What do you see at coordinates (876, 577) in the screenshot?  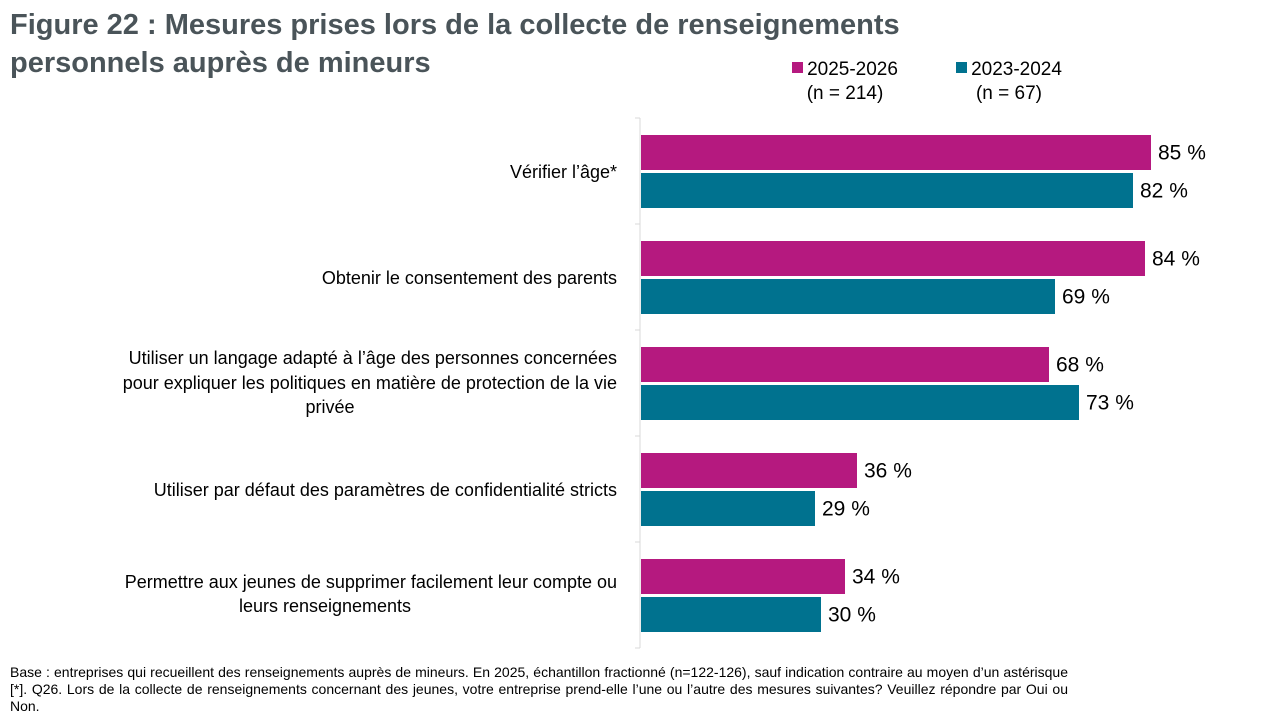 I see `data-label: 34 %` at bounding box center [876, 577].